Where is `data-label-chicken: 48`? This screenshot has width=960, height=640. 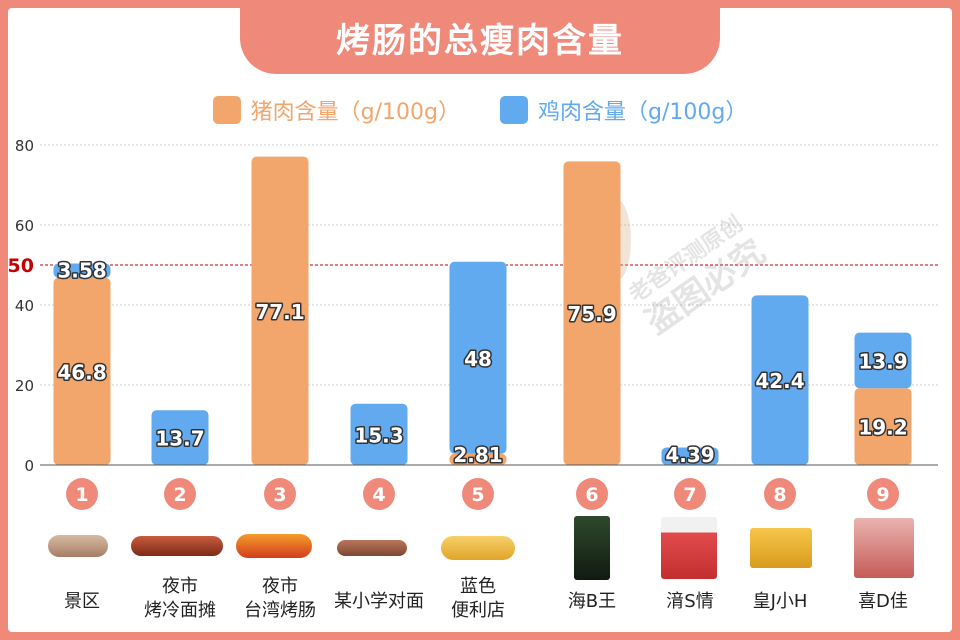
data-label-chicken: 48 is located at coordinates (478, 359).